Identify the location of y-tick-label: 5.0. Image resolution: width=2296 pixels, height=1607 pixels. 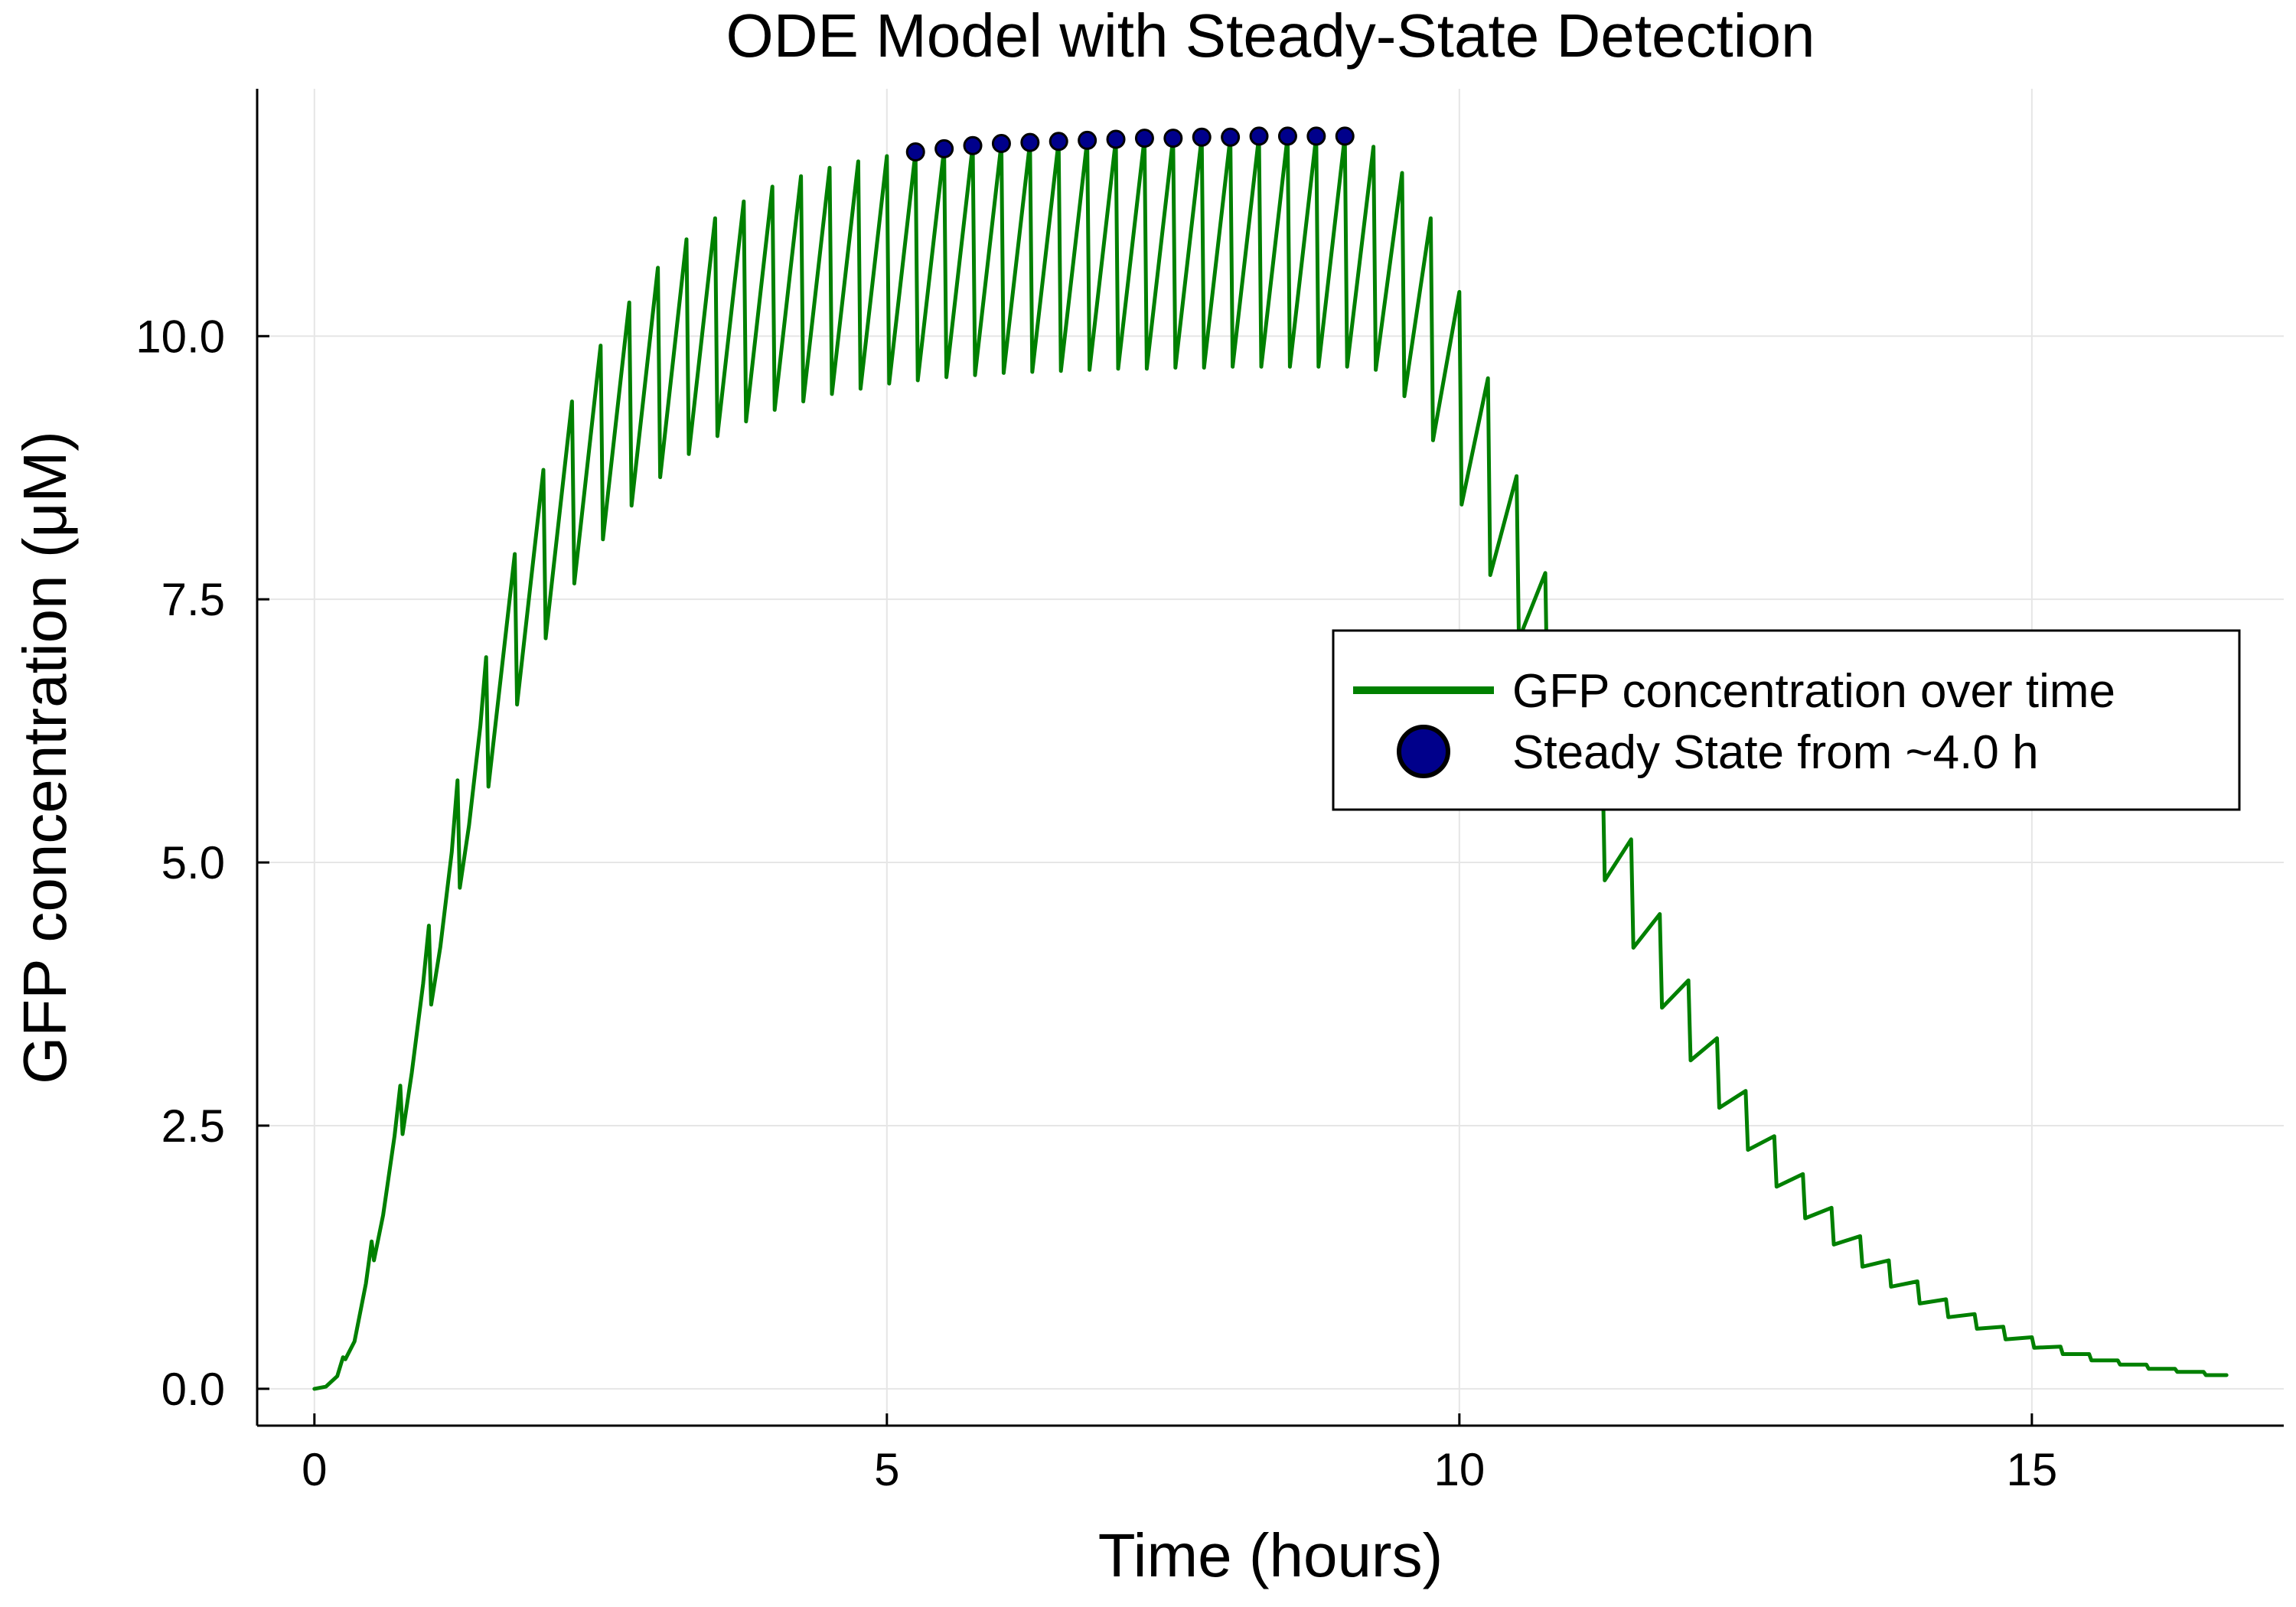
(193, 862).